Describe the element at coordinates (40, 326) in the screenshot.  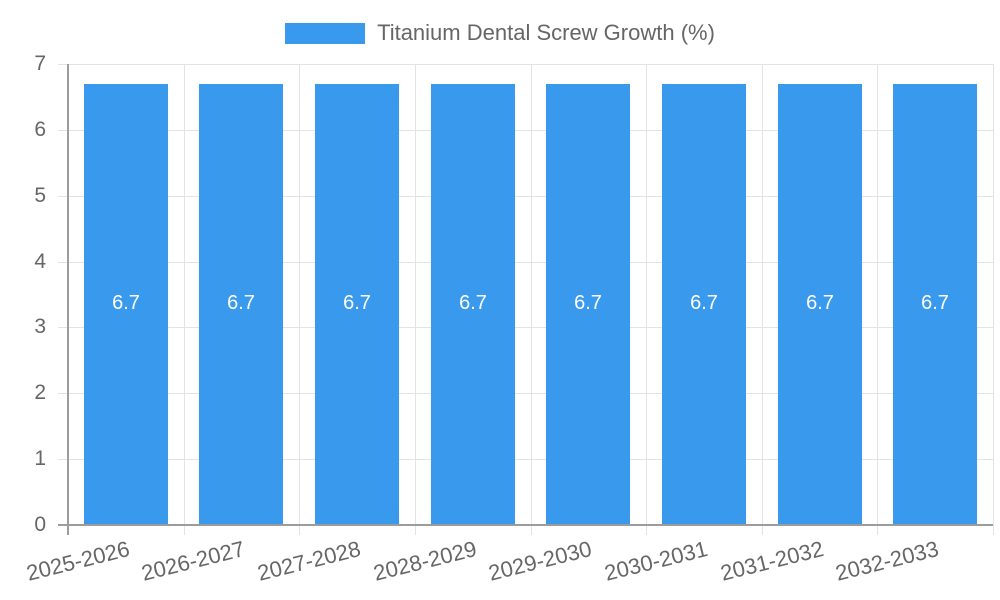
I see `y-axis-tick-label: 3` at that location.